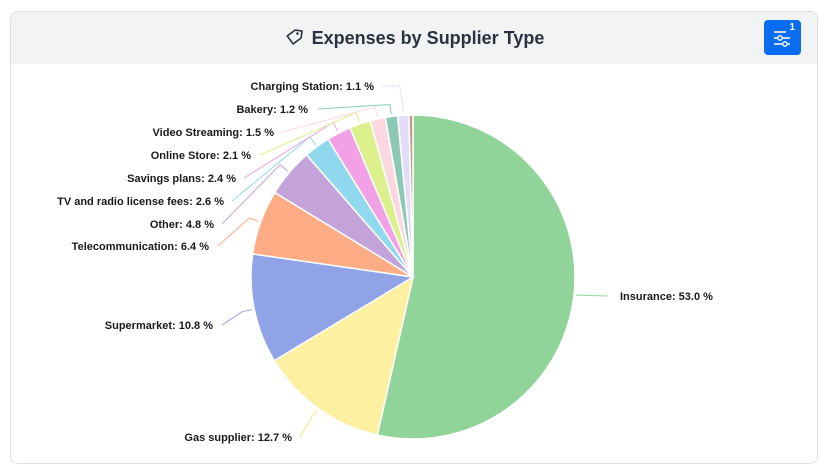 This screenshot has height=473, width=827. I want to click on slice-label: Video Streaming: 1.5 %, so click(214, 133).